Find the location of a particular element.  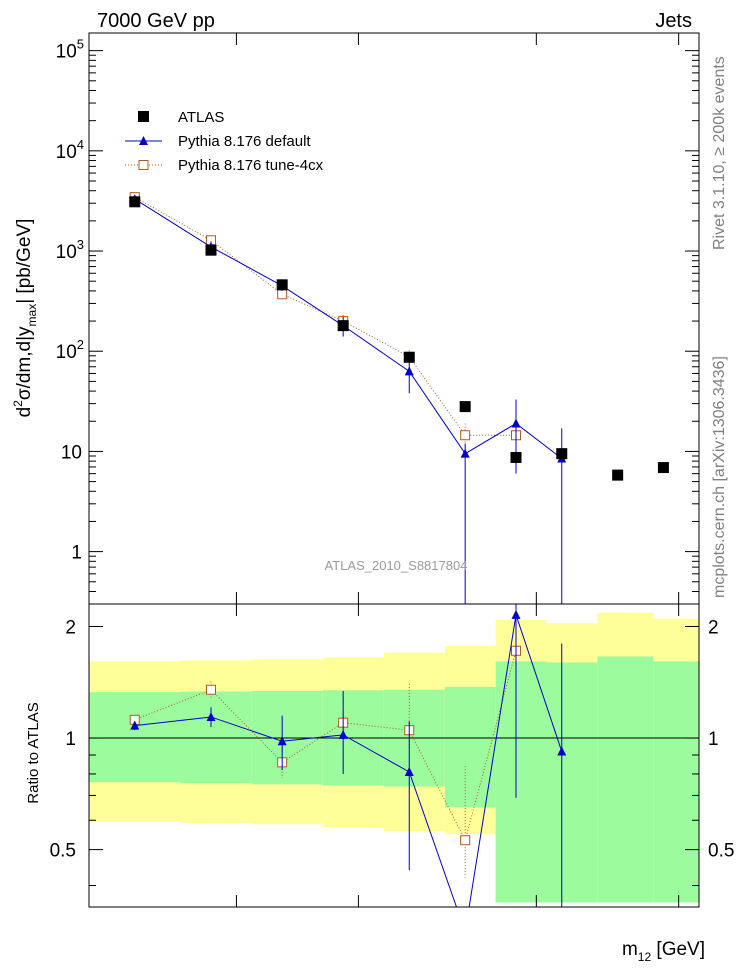

x-axis-title: m12 [GeV] is located at coordinates (663, 951).